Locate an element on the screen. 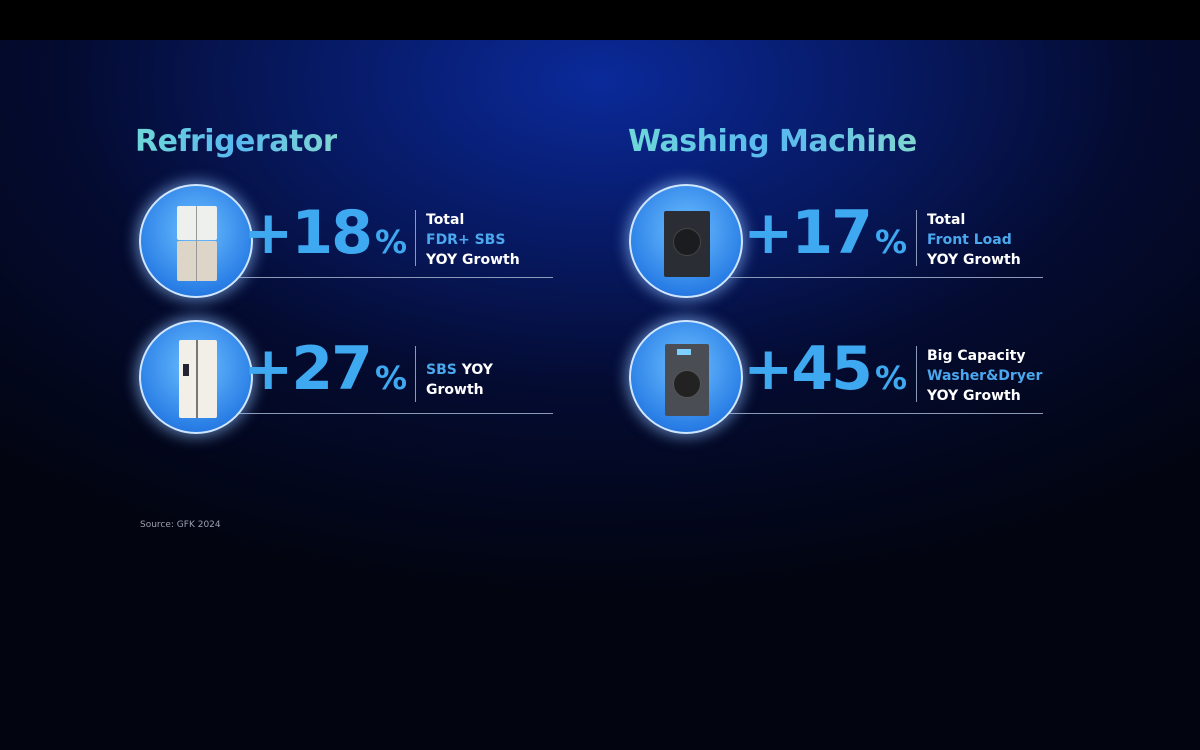 The image size is (1200, 750). top-letterbox-bar is located at coordinates (600, 20).